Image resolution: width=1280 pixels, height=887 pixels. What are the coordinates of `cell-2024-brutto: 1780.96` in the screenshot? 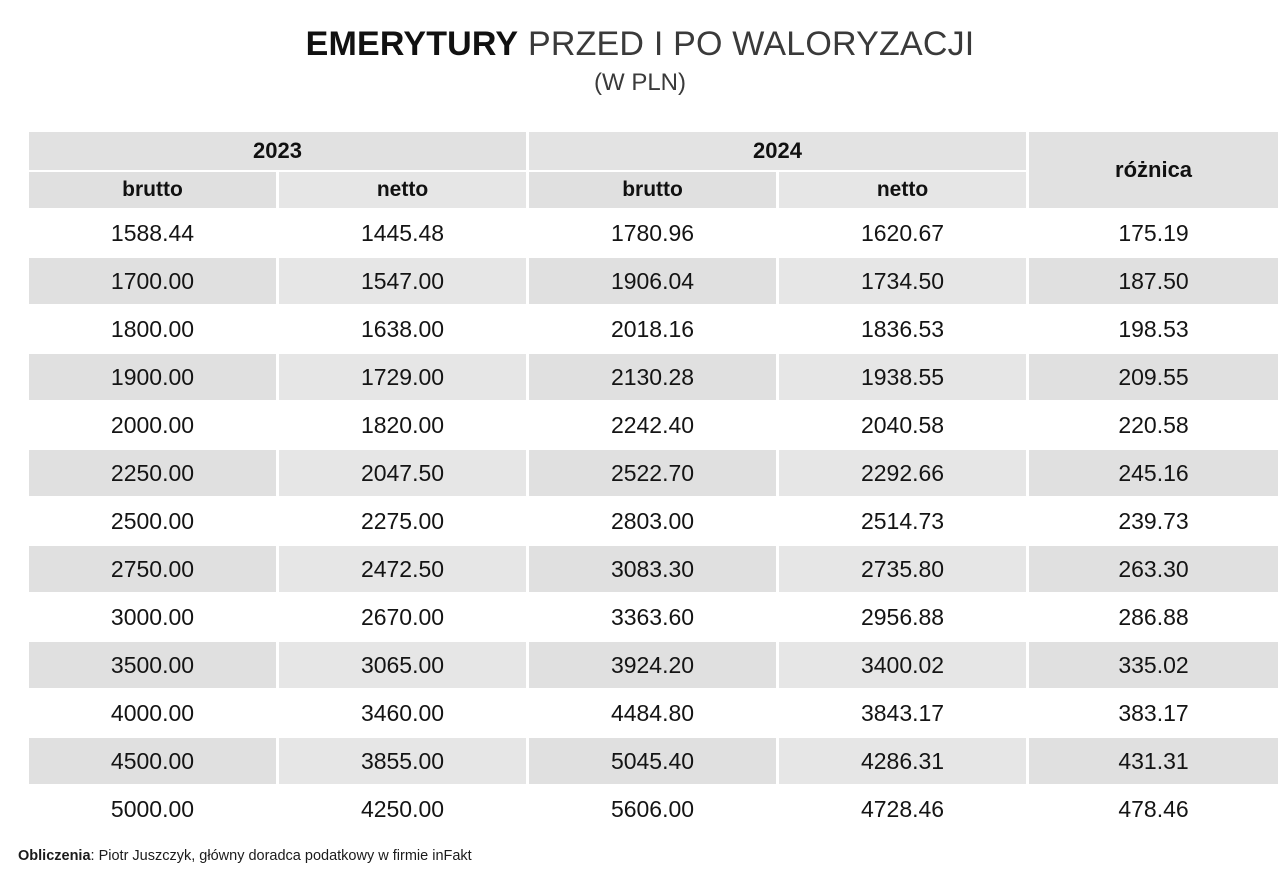 It's located at (653, 233).